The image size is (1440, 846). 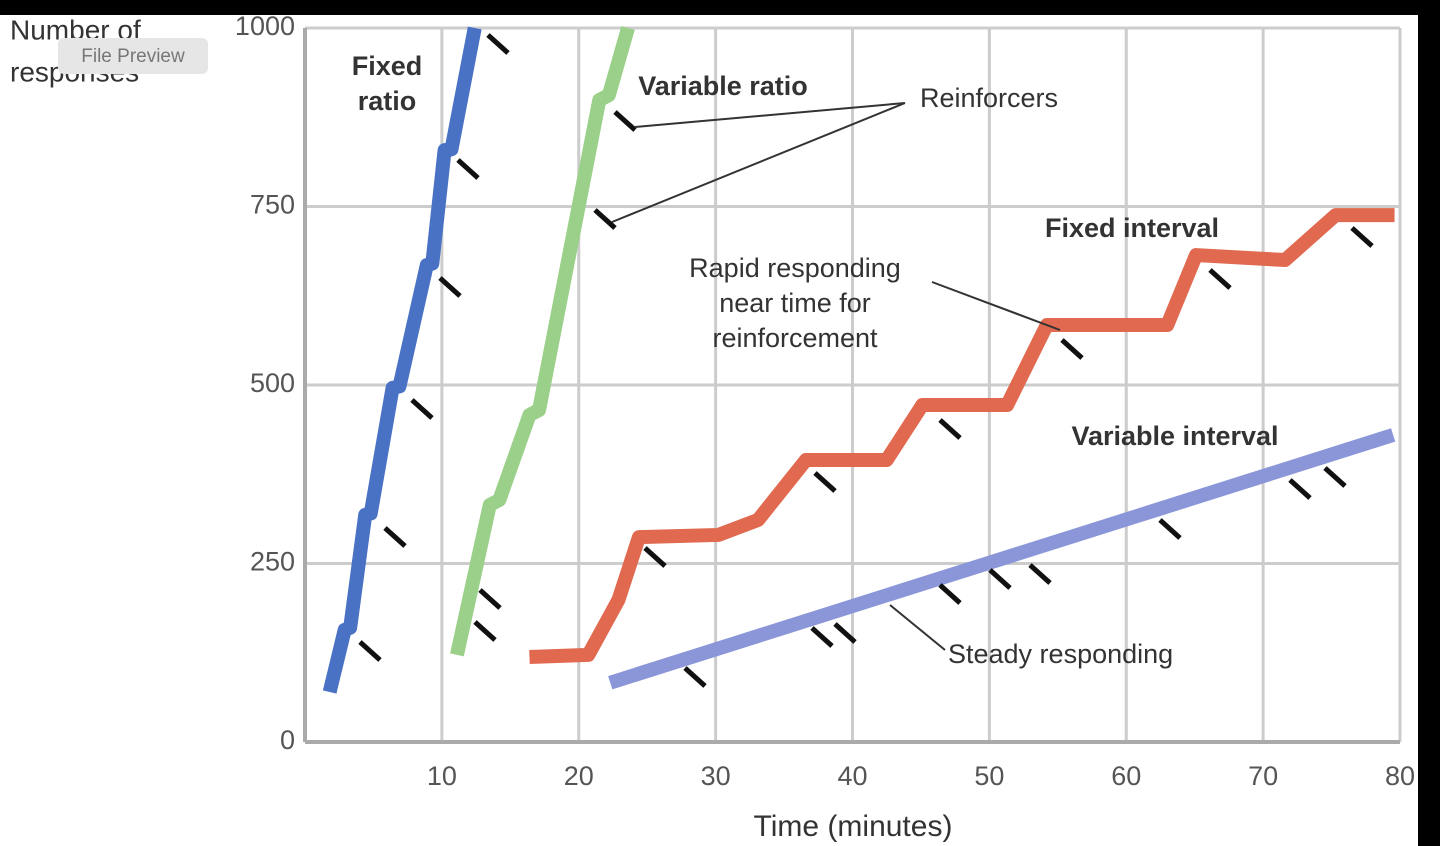 What do you see at coordinates (1400, 776) in the screenshot?
I see `x-tick-label: 80` at bounding box center [1400, 776].